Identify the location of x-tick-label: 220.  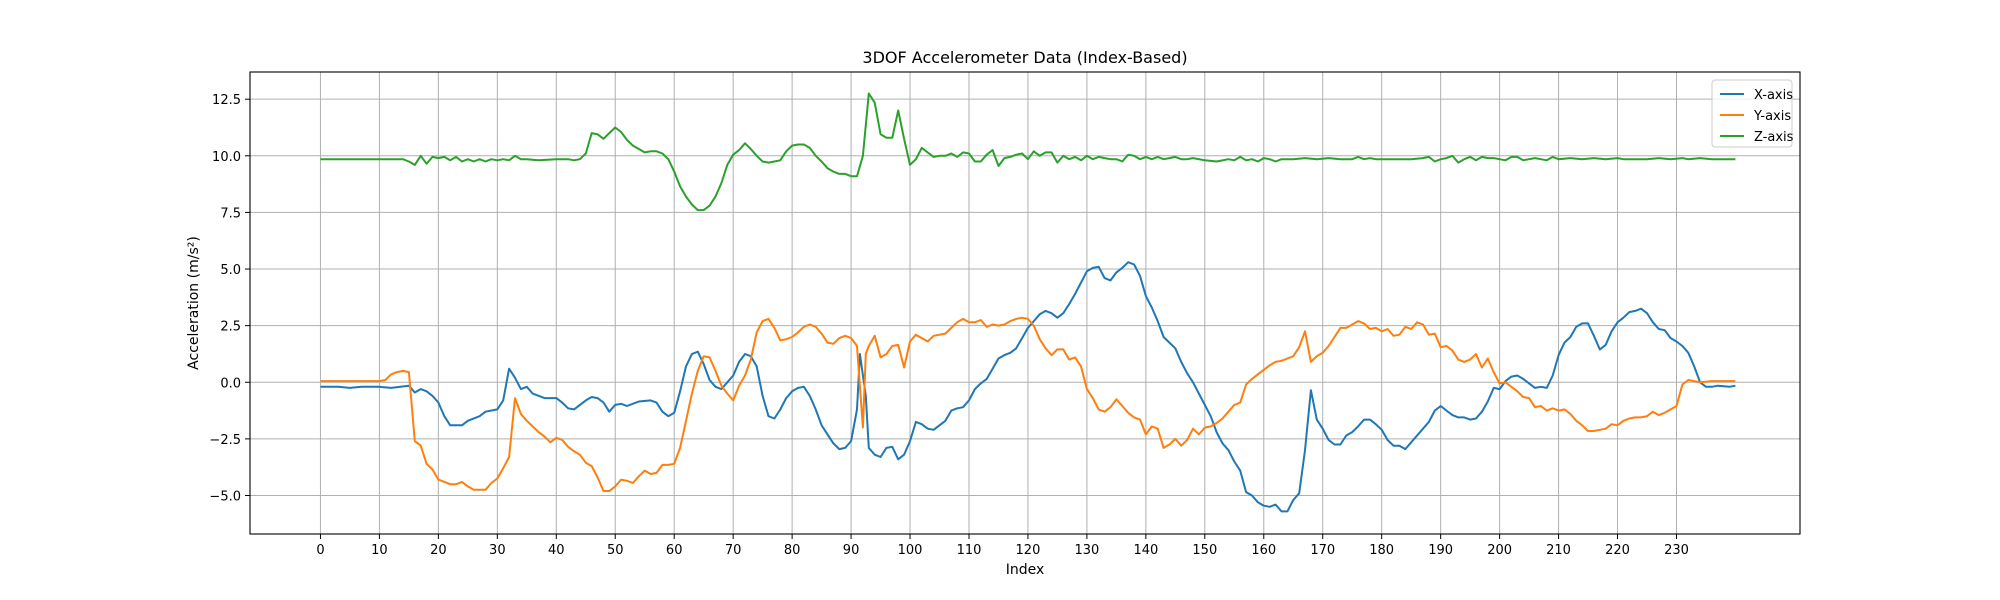
(1617, 550).